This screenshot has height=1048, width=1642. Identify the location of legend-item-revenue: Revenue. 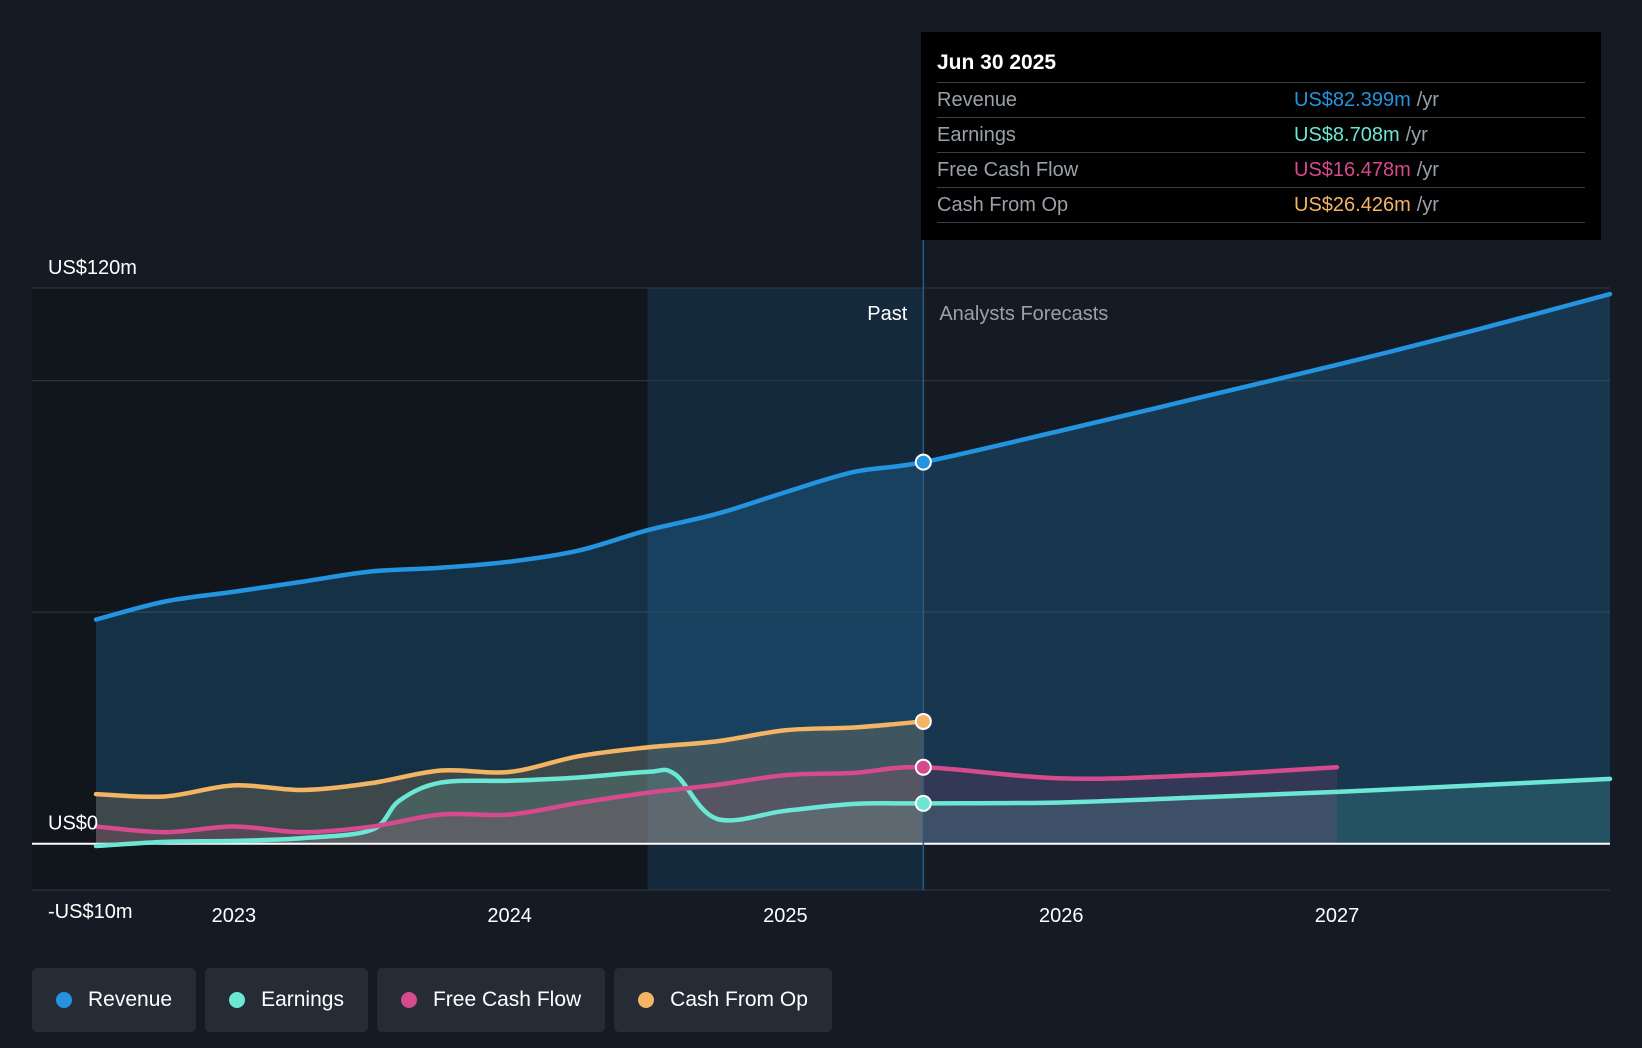
(114, 1000).